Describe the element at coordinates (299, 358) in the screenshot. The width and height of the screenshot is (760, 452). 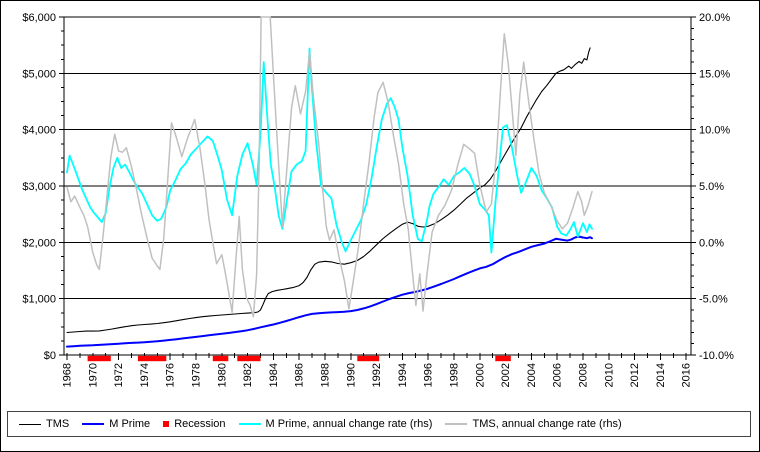
I see `recession-bars` at that location.